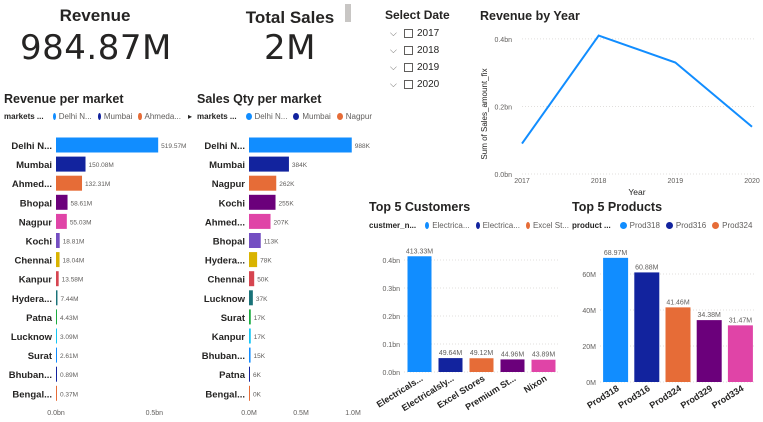 This screenshot has width=763, height=422. Describe the element at coordinates (391, 289) in the screenshot. I see `y-tick-label: 0.3bn` at that location.